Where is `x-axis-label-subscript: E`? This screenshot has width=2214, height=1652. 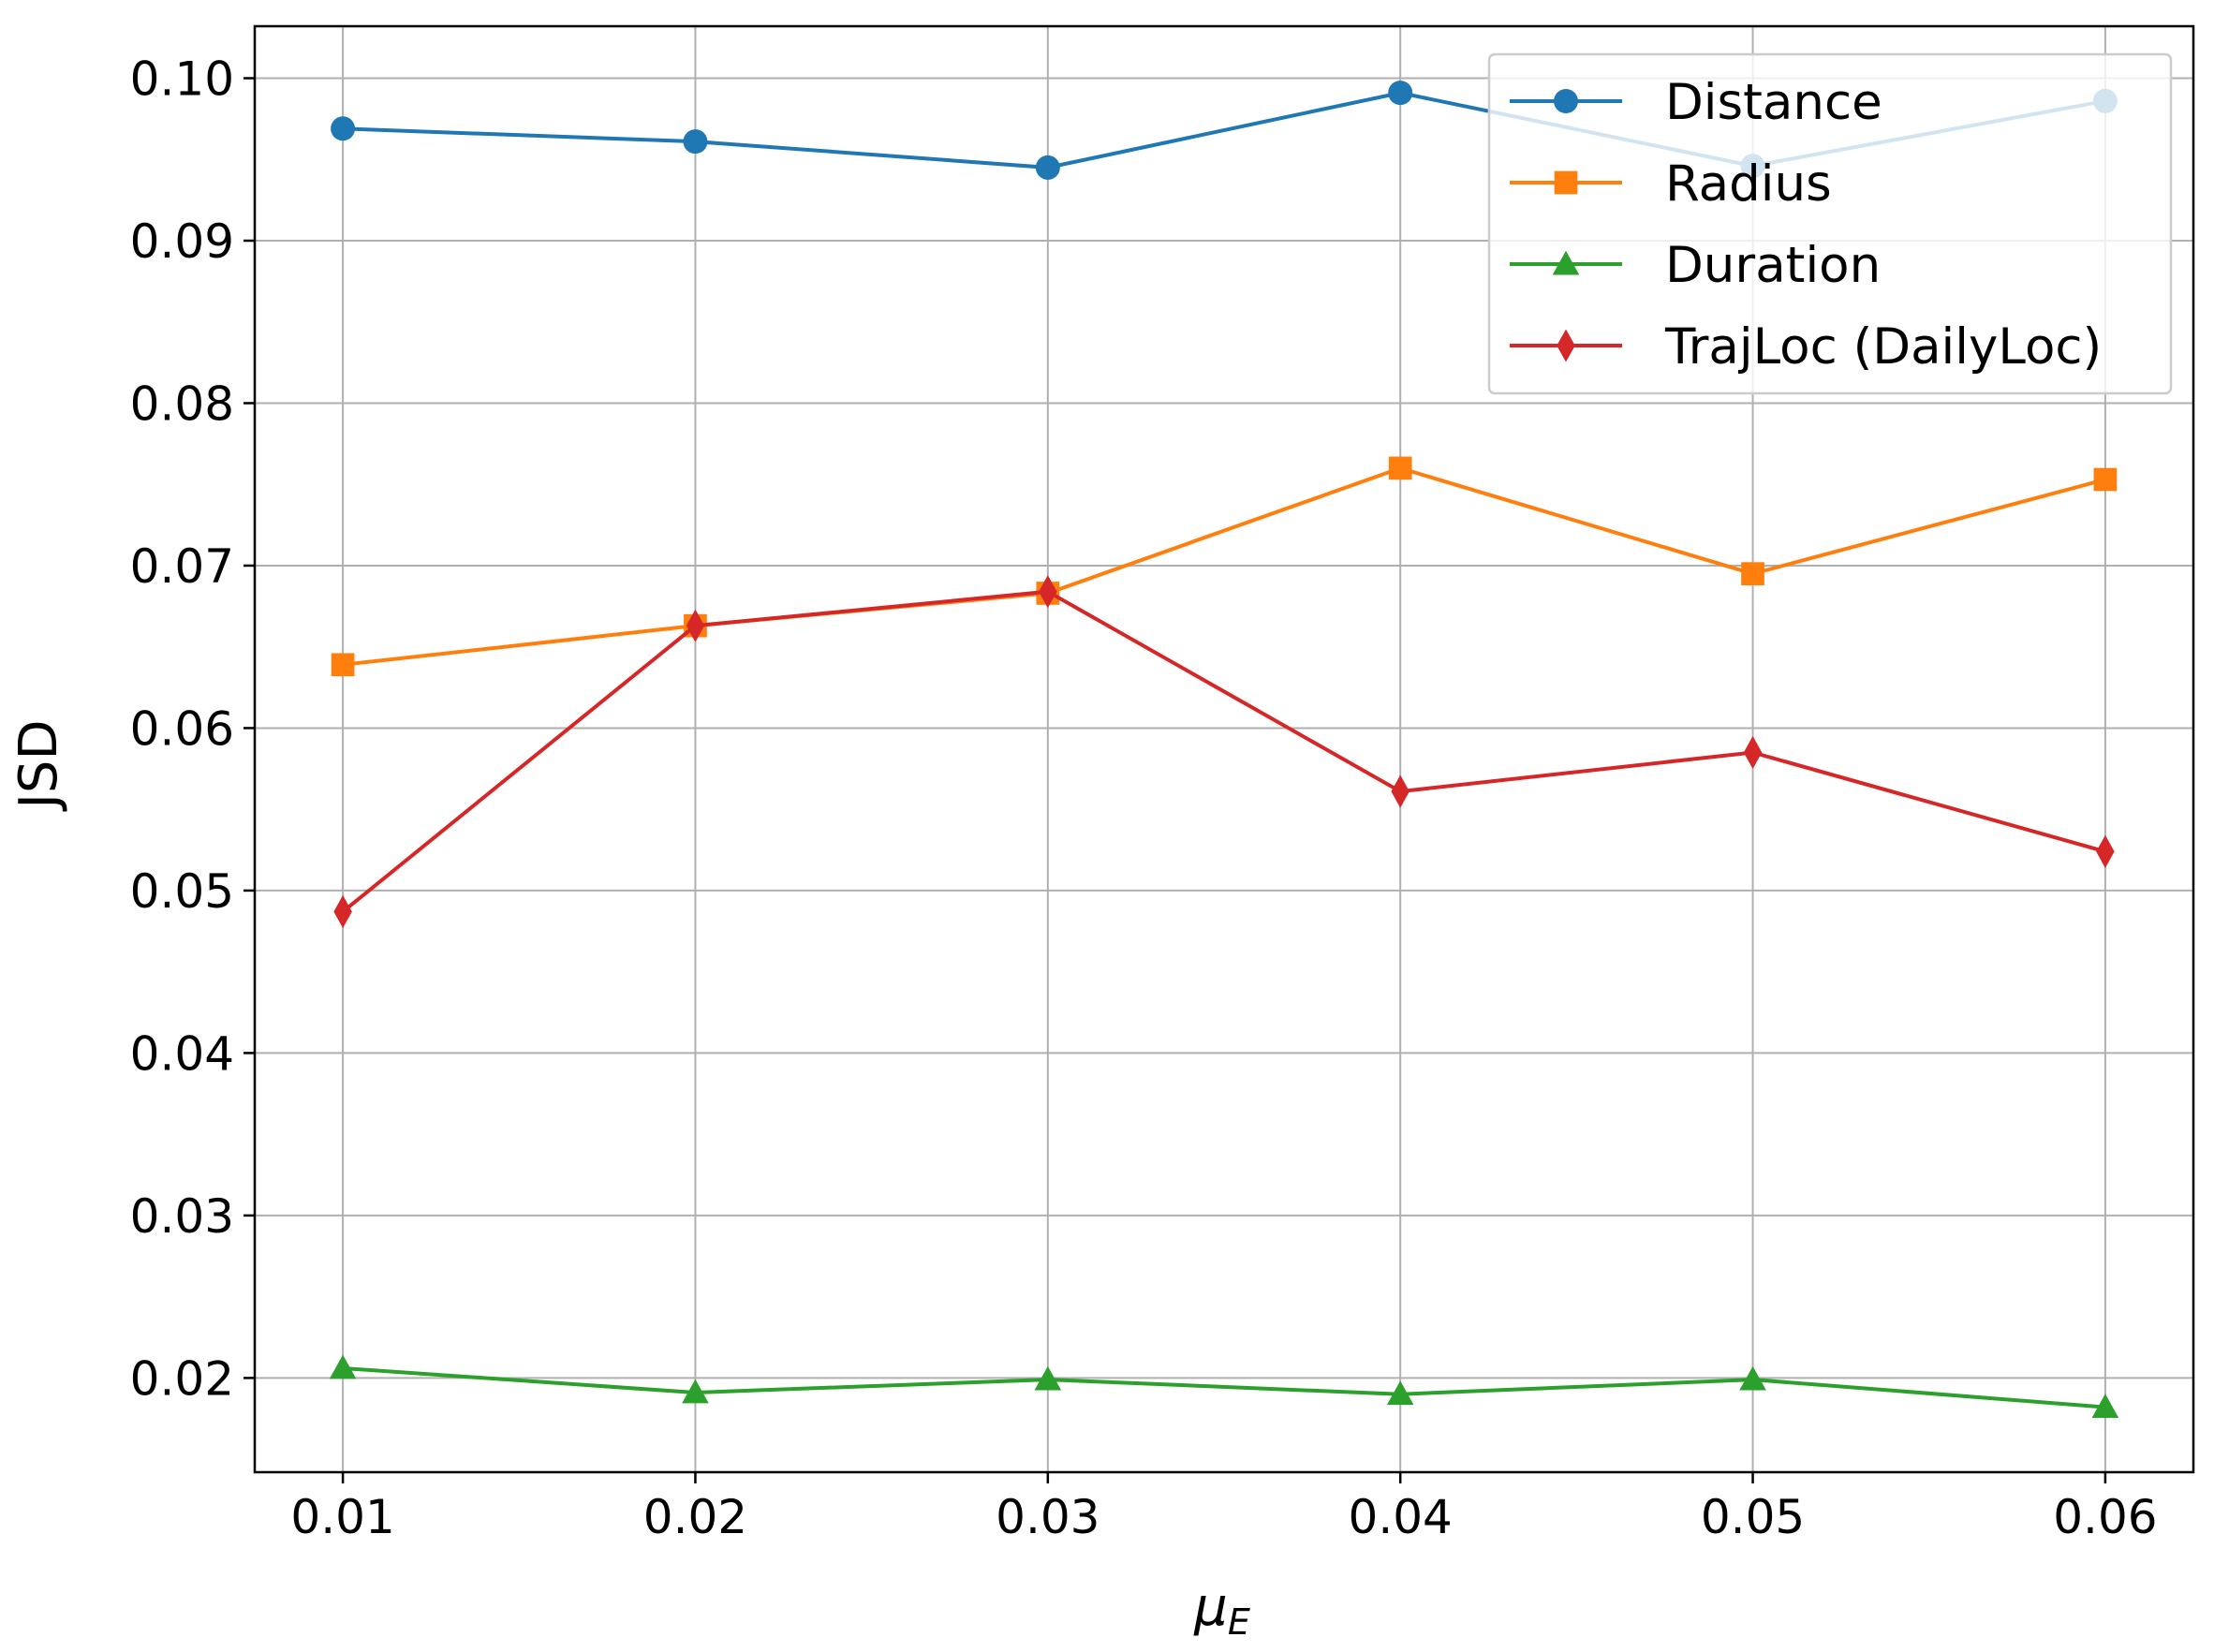
x-axis-label-subscript: E is located at coordinates (1239, 1622).